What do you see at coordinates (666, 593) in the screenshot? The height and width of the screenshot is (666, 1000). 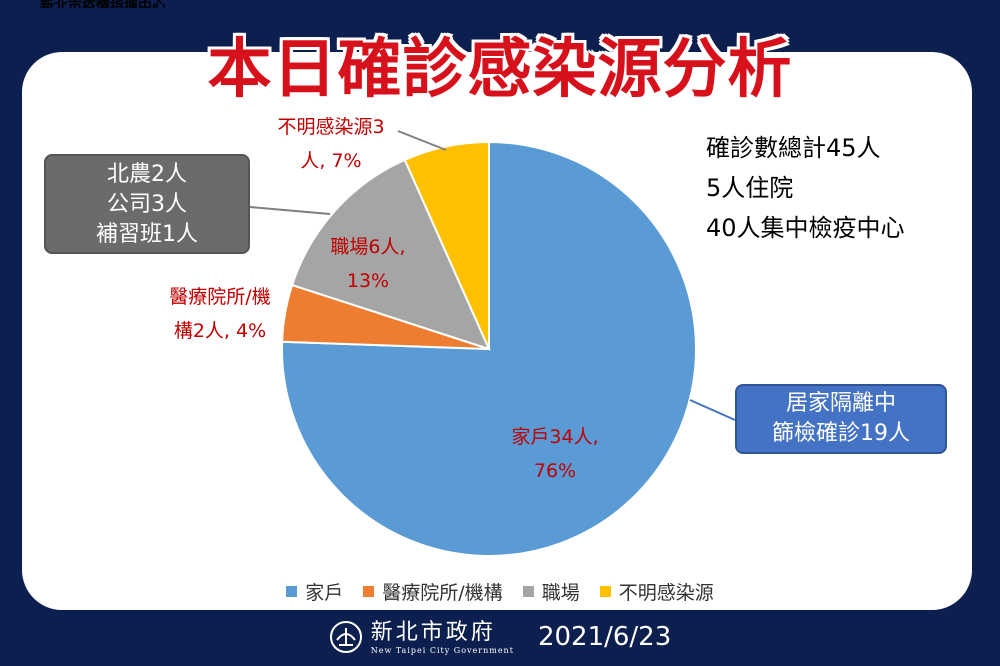 I see `legend-label-unknown: 不明感染源` at bounding box center [666, 593].